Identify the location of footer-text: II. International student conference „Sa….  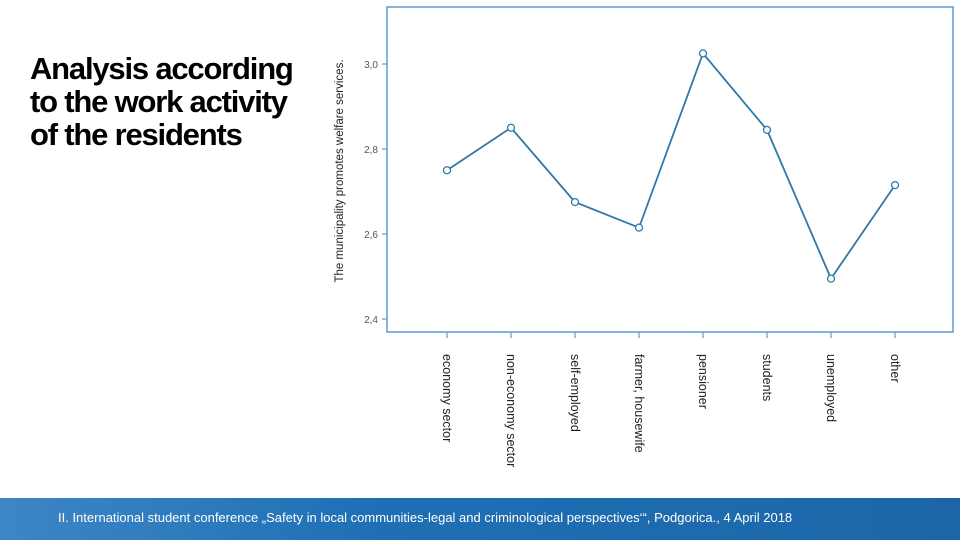
(425, 517).